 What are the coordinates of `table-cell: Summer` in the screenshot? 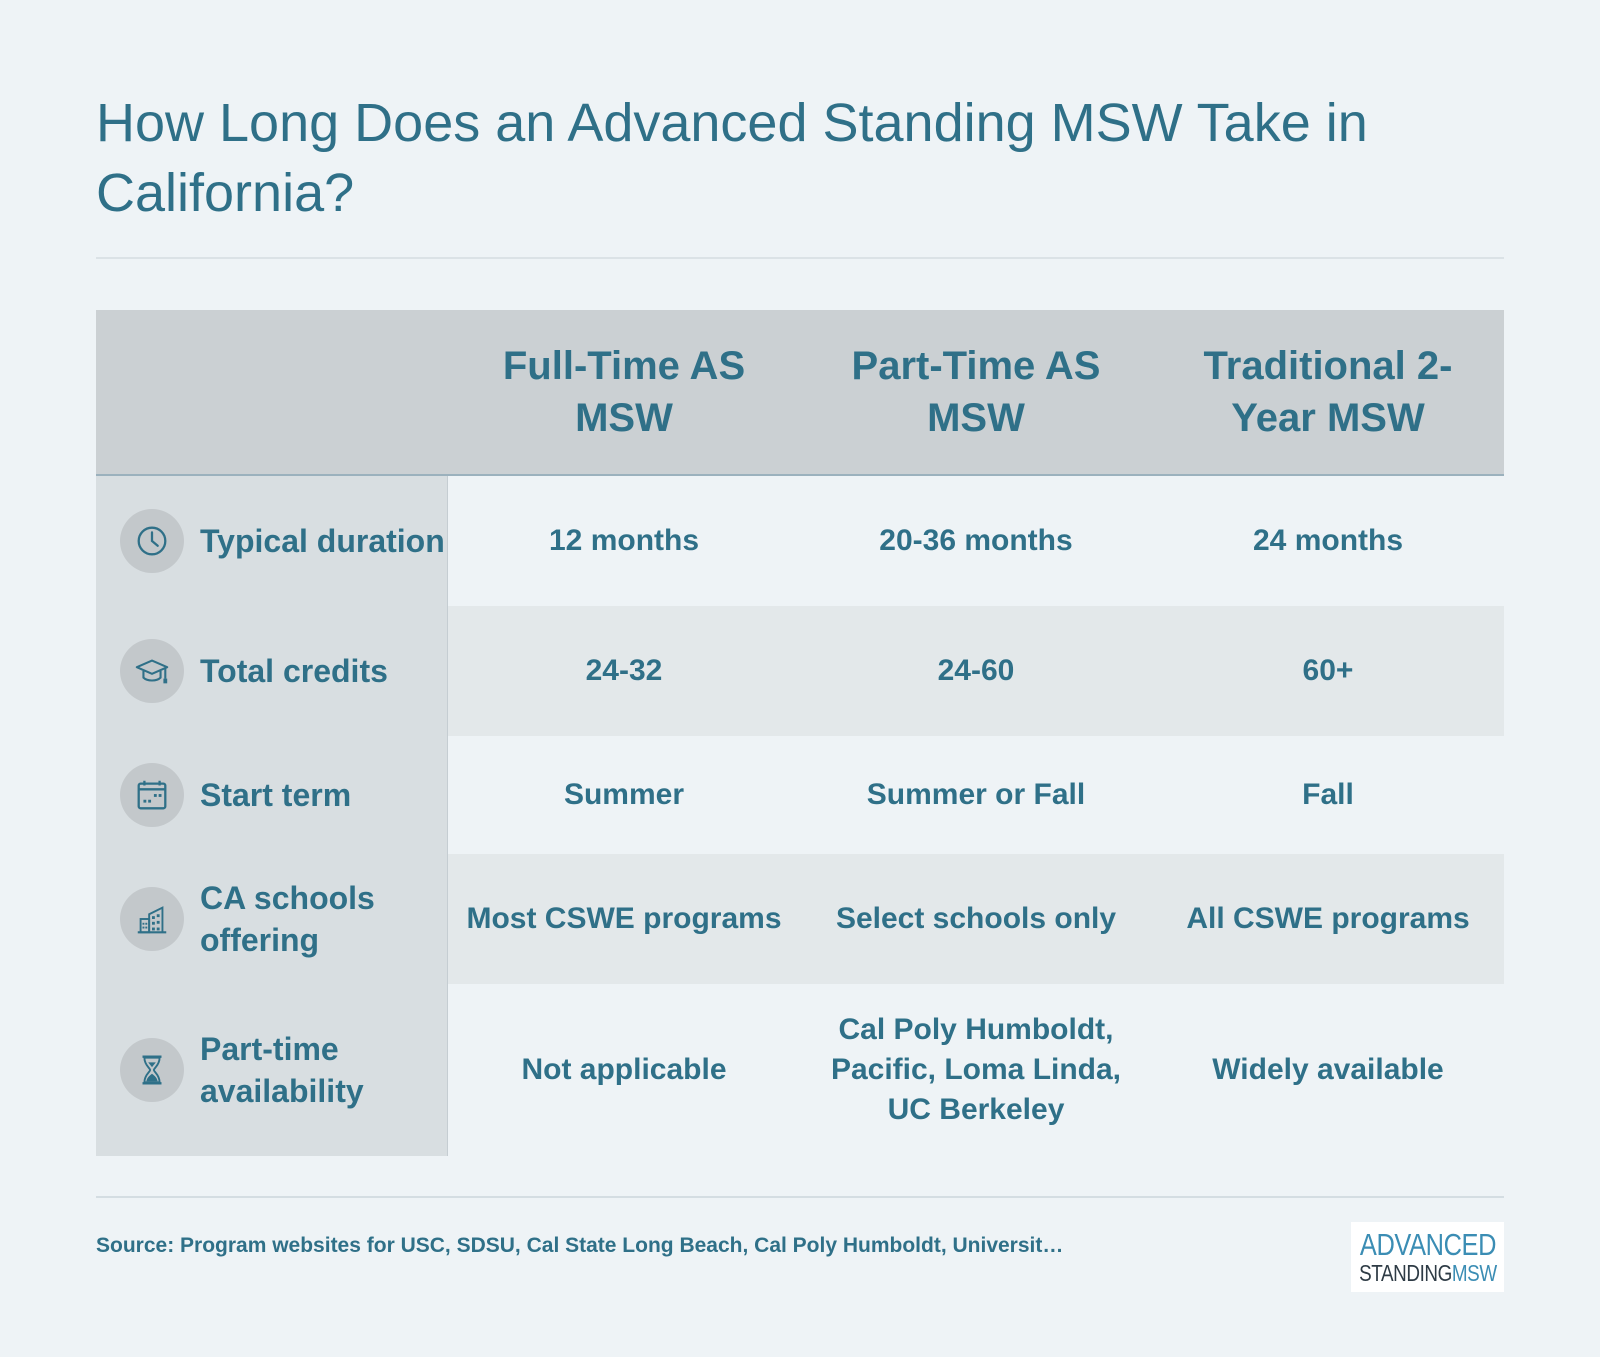 It's located at (624, 795).